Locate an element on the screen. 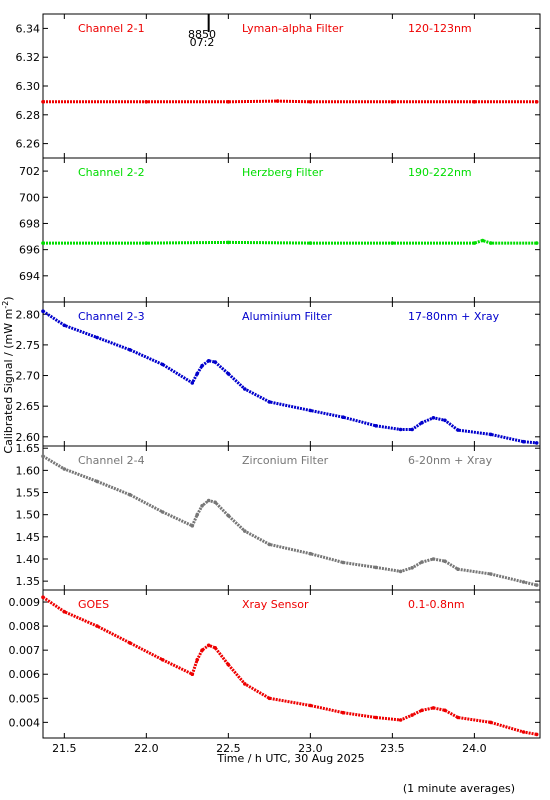  y-tick-label: 2.80 is located at coordinates (28, 314).